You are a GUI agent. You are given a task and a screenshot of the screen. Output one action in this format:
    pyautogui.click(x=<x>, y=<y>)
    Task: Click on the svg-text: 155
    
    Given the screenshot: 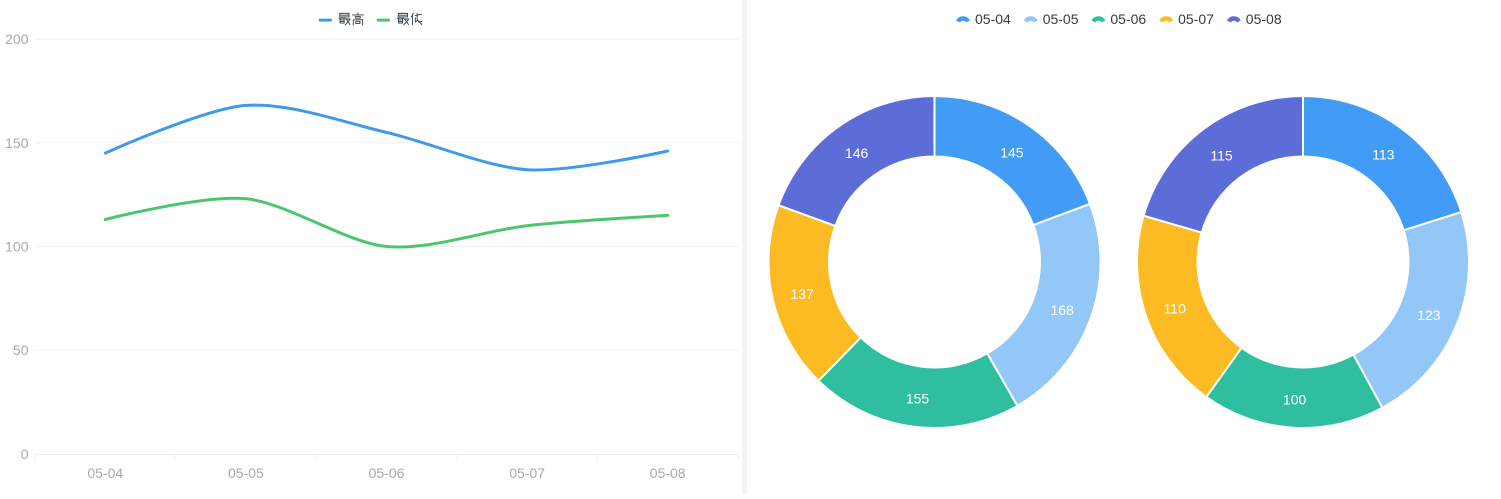 What is the action you would take?
    pyautogui.click(x=918, y=399)
    